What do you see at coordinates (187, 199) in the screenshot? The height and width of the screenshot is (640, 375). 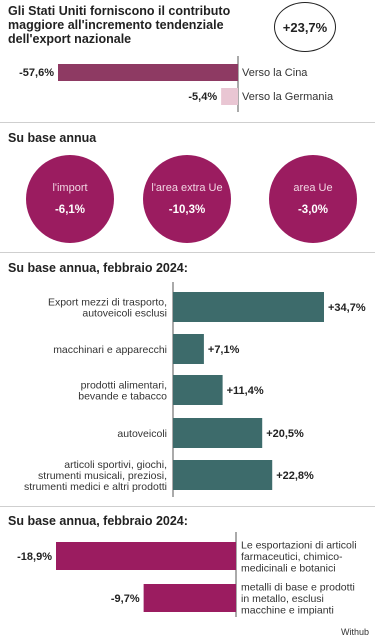 I see `bubble: l'area extra Ue -10,3%` at bounding box center [187, 199].